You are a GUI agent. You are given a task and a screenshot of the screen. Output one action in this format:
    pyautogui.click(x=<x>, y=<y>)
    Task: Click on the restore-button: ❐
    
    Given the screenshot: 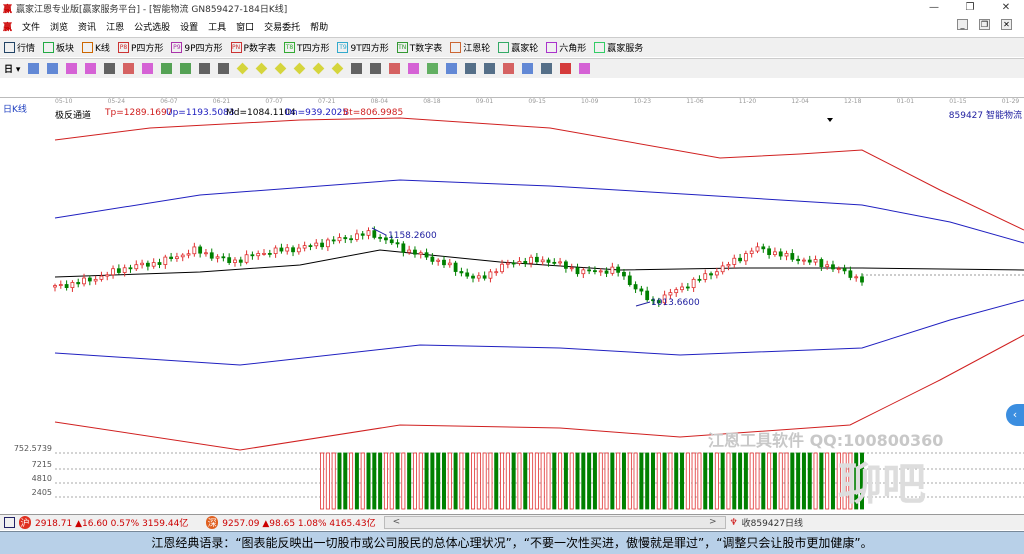 What is the action you would take?
    pyautogui.click(x=970, y=7)
    